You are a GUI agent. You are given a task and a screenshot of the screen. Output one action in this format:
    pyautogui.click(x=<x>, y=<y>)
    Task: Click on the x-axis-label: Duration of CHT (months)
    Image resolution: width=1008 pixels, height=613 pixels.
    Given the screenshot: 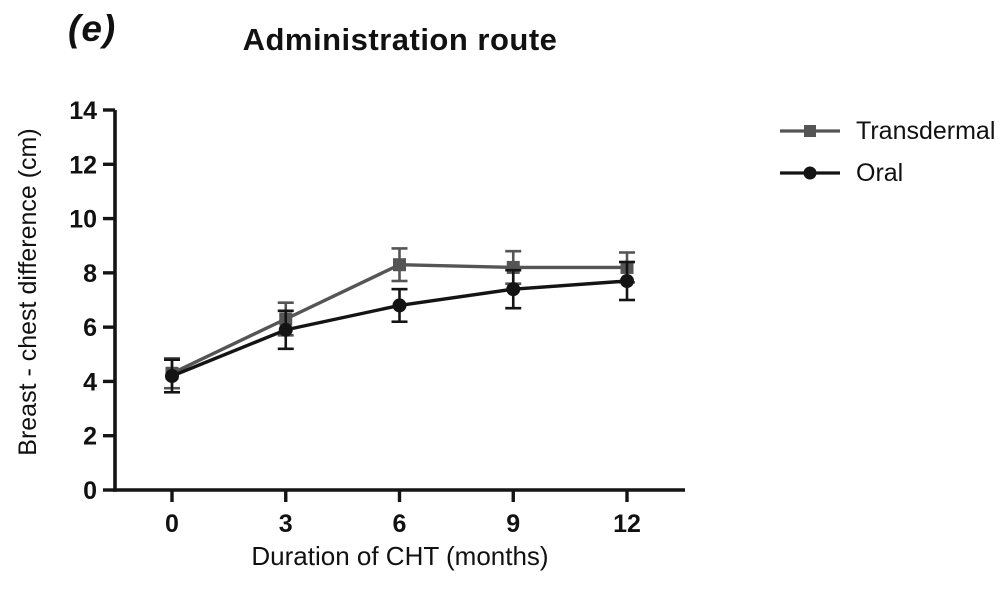 What is the action you would take?
    pyautogui.click(x=400, y=556)
    